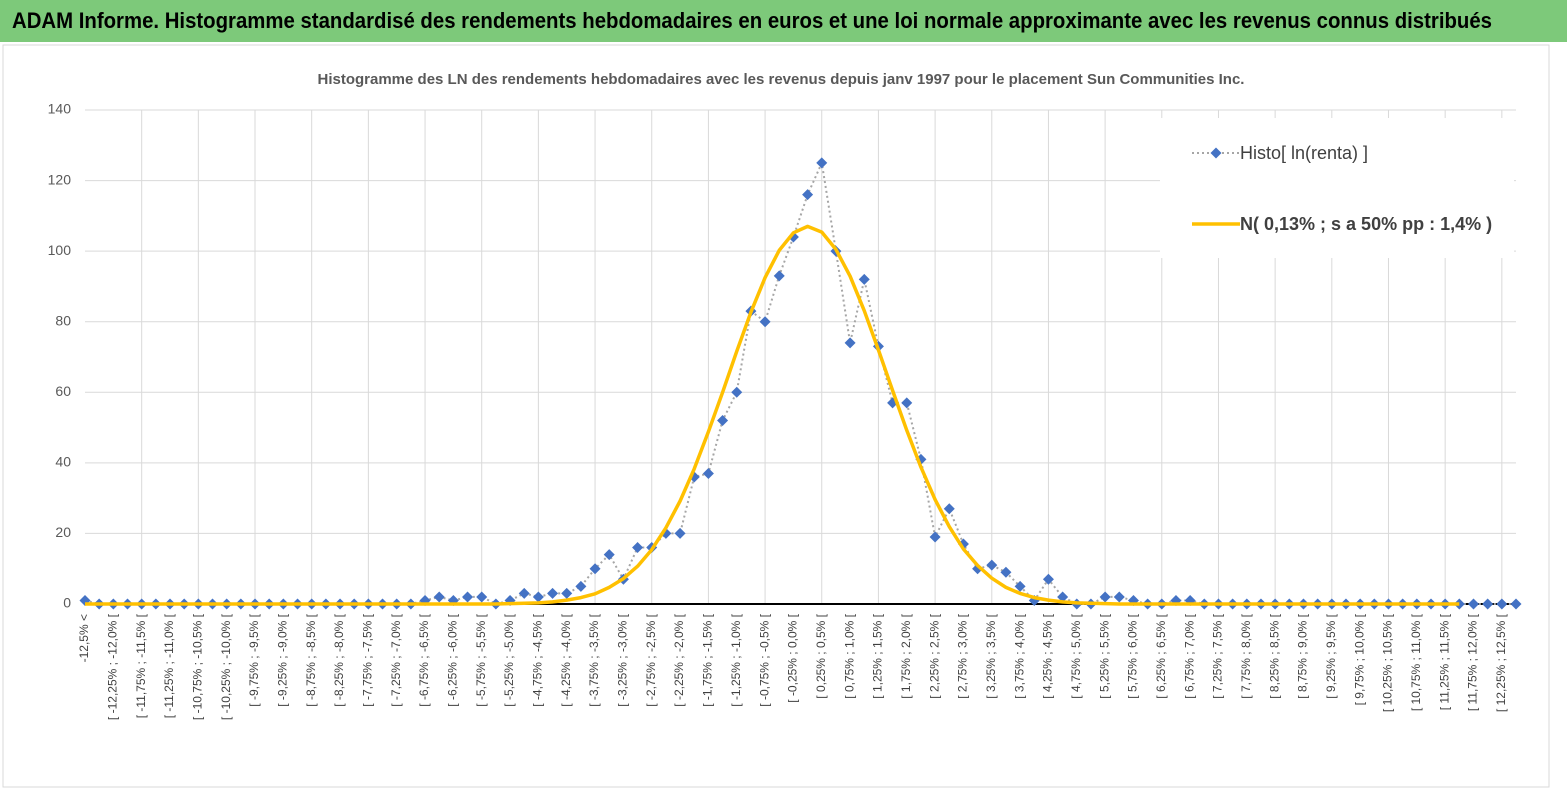 Image resolution: width=1567 pixels, height=790 pixels. What do you see at coordinates (67, 603) in the screenshot?
I see `y-tick-label: 0` at bounding box center [67, 603].